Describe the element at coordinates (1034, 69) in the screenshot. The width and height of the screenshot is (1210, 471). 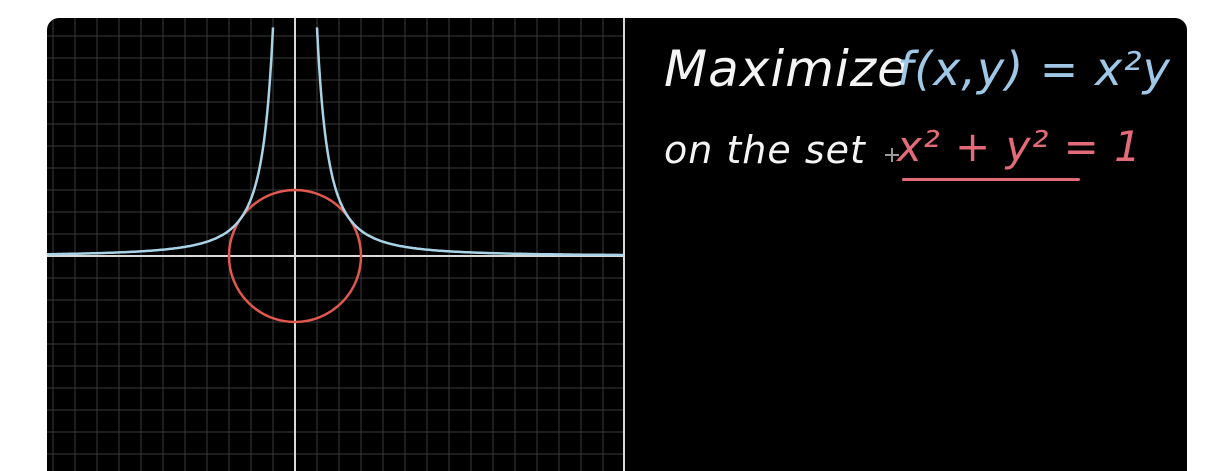
I see `function-expression: f(x,y) = x²y` at that location.